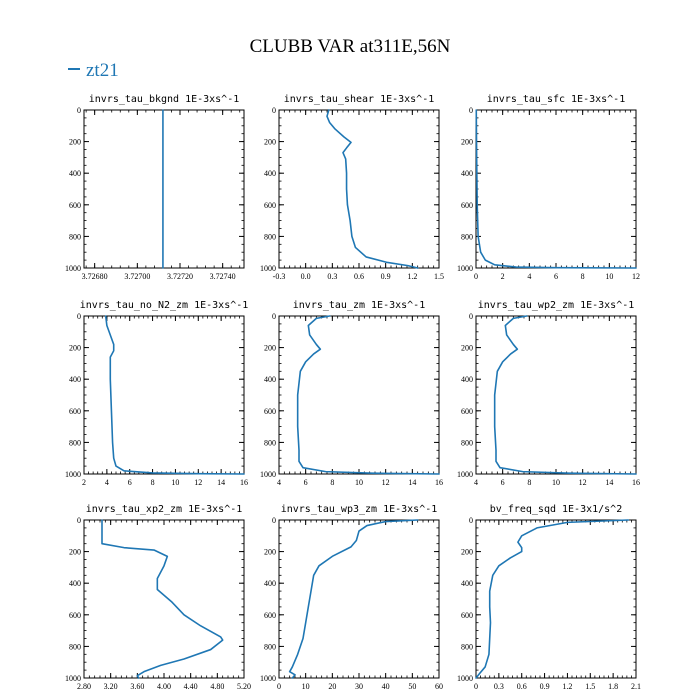 The image size is (700, 700). What do you see at coordinates (164, 686) in the screenshot?
I see `x-tick-label: 4.00` at bounding box center [164, 686].